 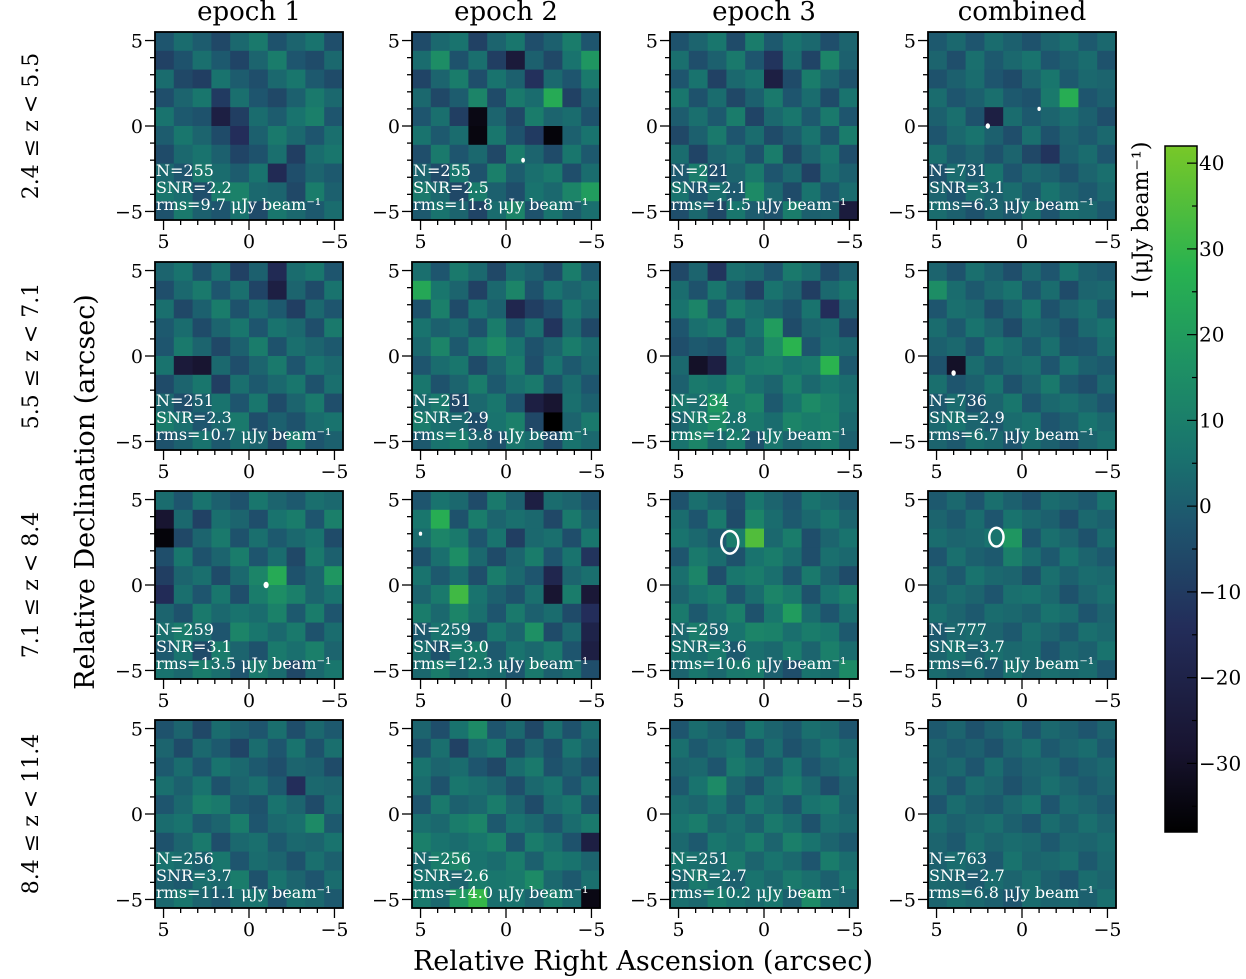 I want to click on row-label: 2.4 ≤ z < 5.5, so click(x=31, y=126).